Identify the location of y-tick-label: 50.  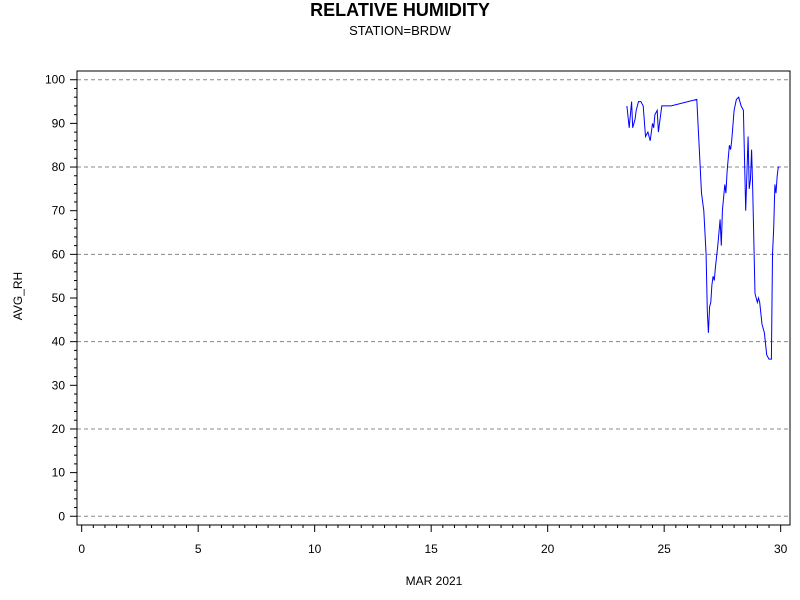
(59, 298).